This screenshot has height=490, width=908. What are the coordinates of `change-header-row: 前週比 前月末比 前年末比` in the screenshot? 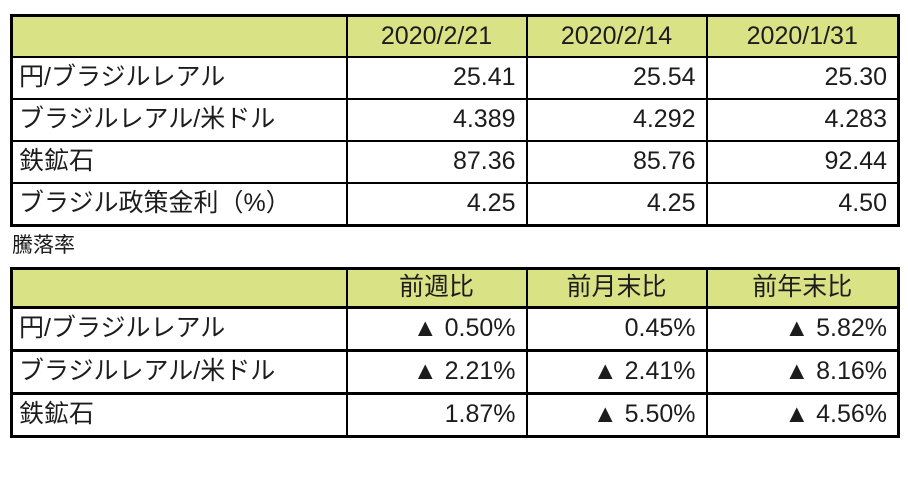 It's located at (455, 288).